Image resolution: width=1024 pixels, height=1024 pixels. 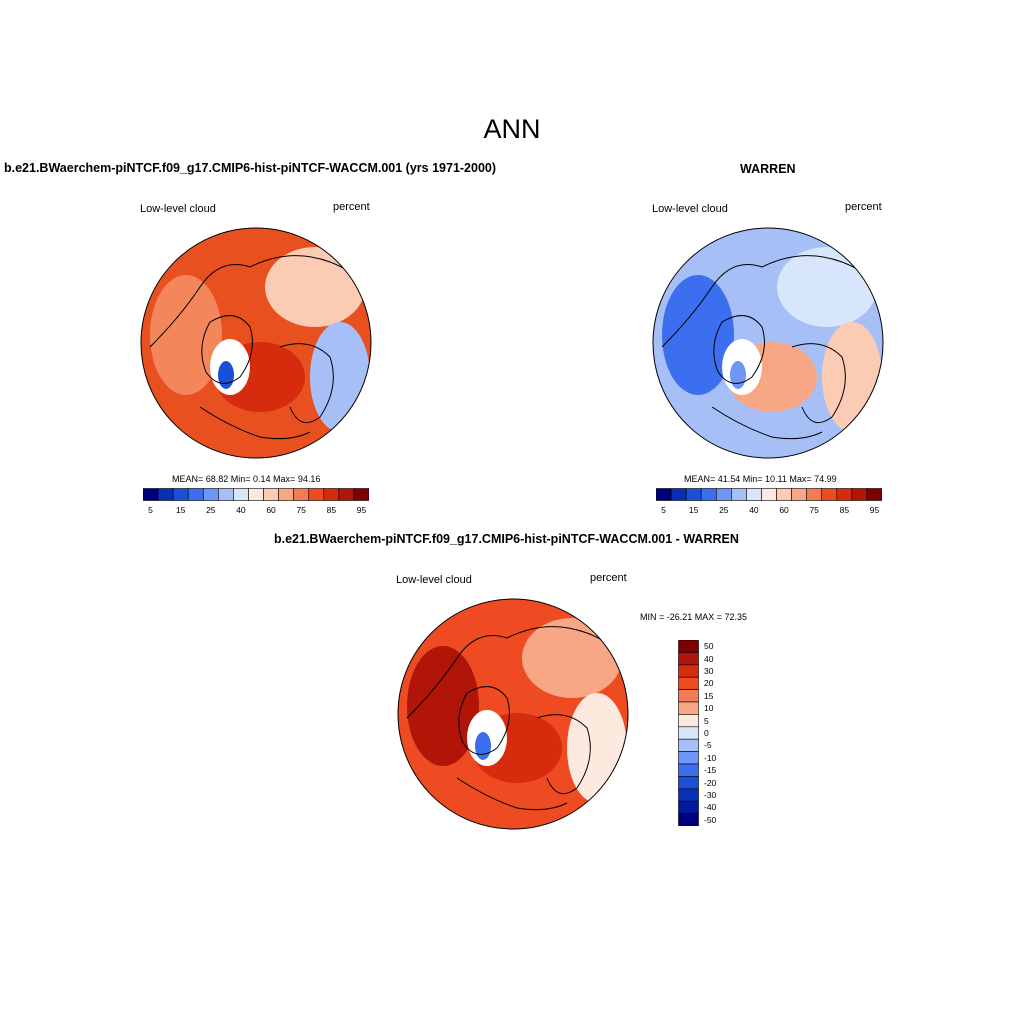 What do you see at coordinates (709, 671) in the screenshot?
I see `colorbar-diff-label: 30` at bounding box center [709, 671].